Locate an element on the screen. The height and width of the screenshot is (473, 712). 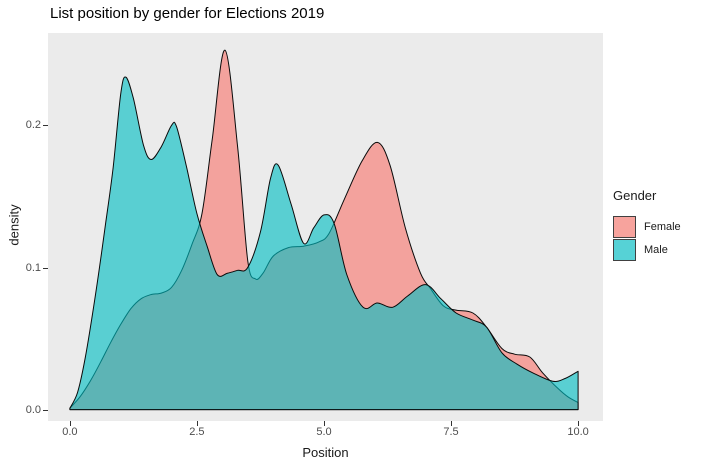
legend-item-male: Male is located at coordinates (647, 250).